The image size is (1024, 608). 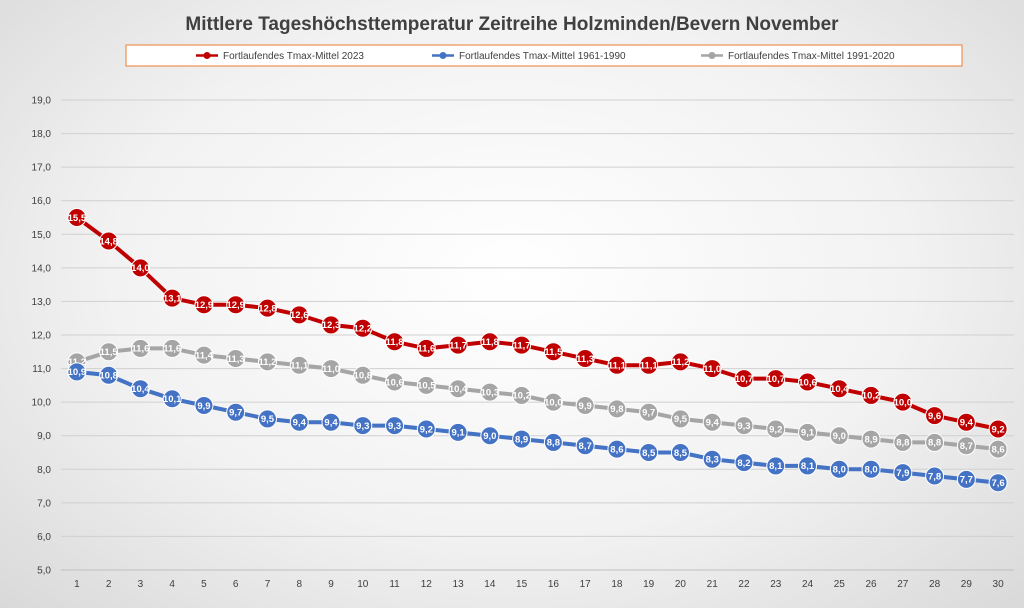 I want to click on x-tick-label: 4, so click(x=172, y=584).